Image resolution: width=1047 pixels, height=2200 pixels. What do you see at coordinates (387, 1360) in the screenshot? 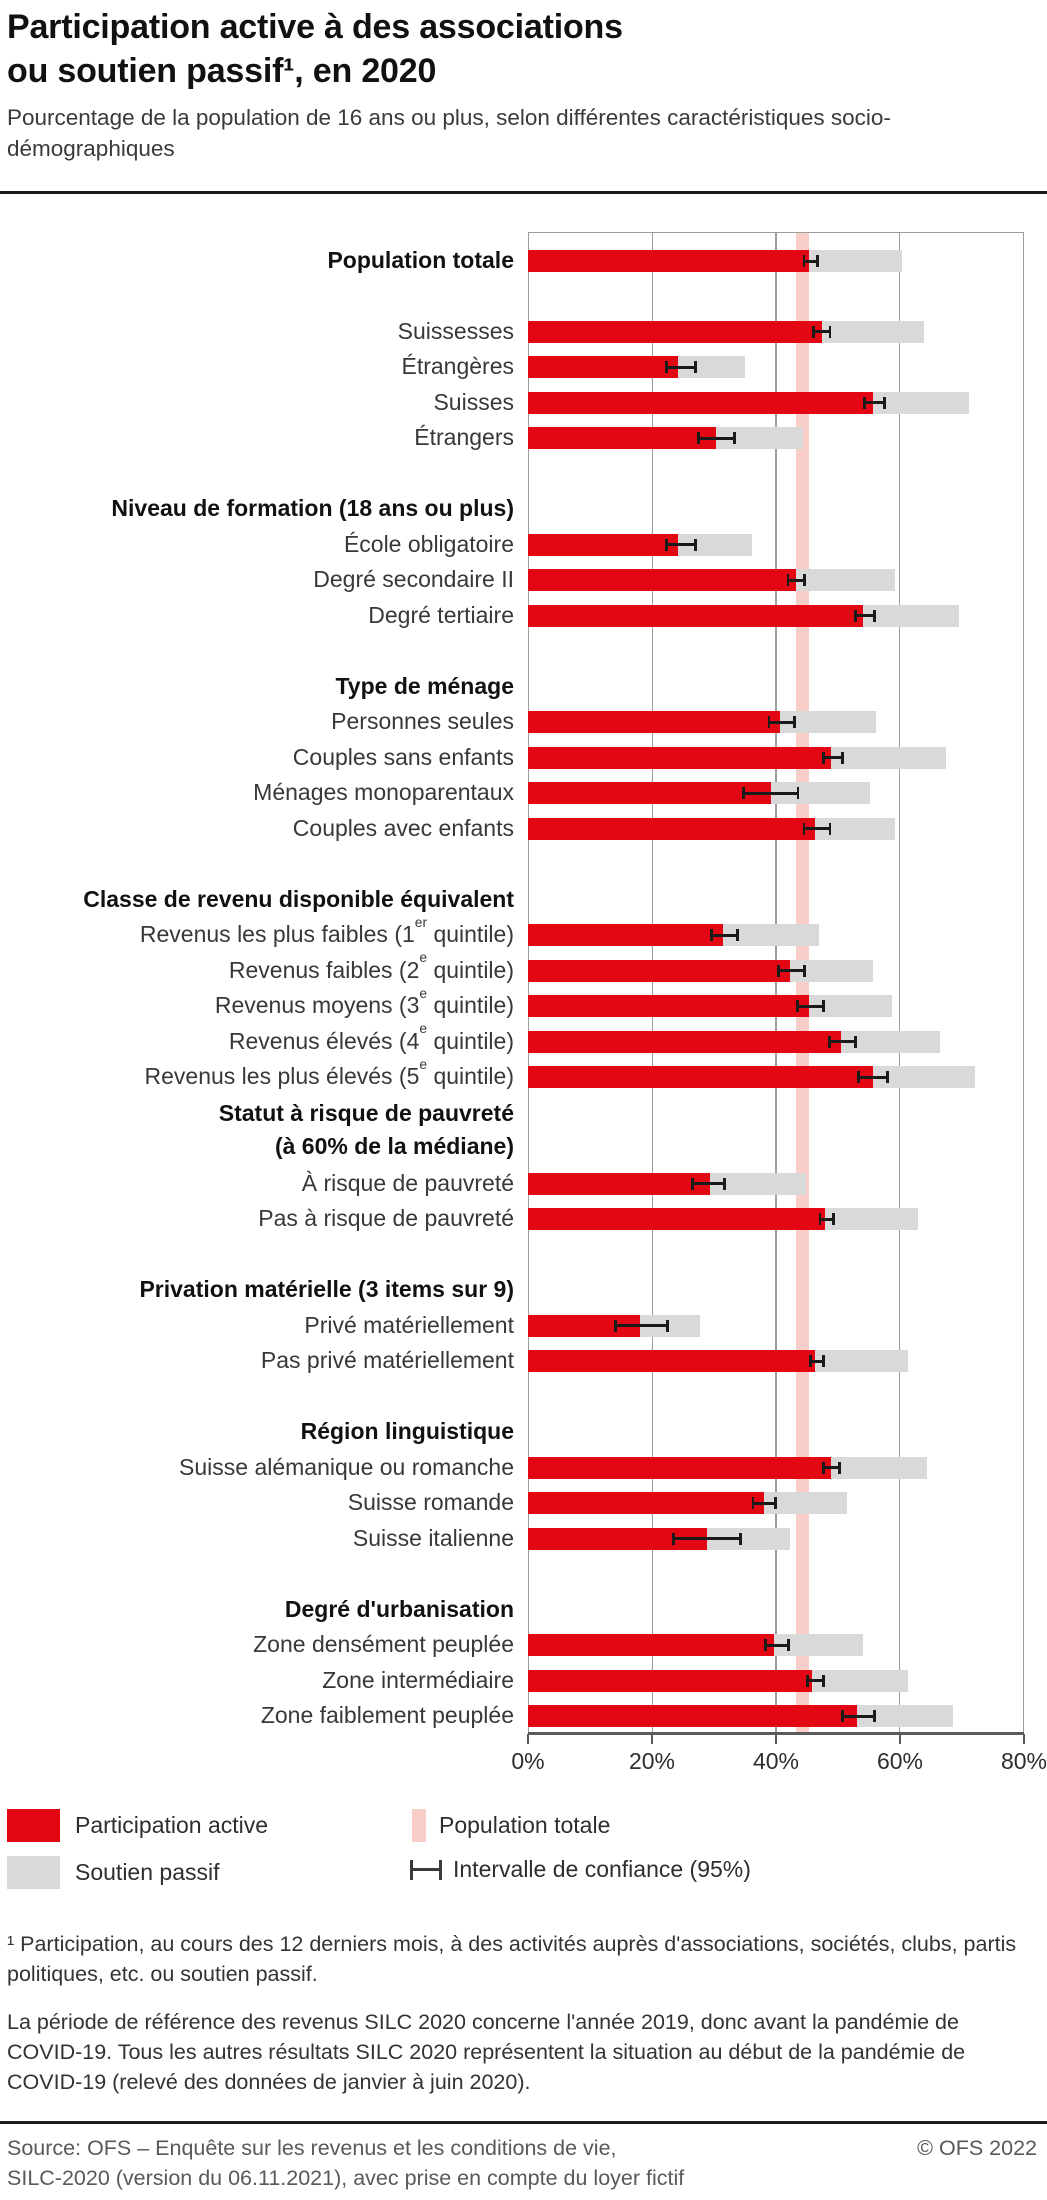
I see `row-label: Pas privé matériellement` at bounding box center [387, 1360].